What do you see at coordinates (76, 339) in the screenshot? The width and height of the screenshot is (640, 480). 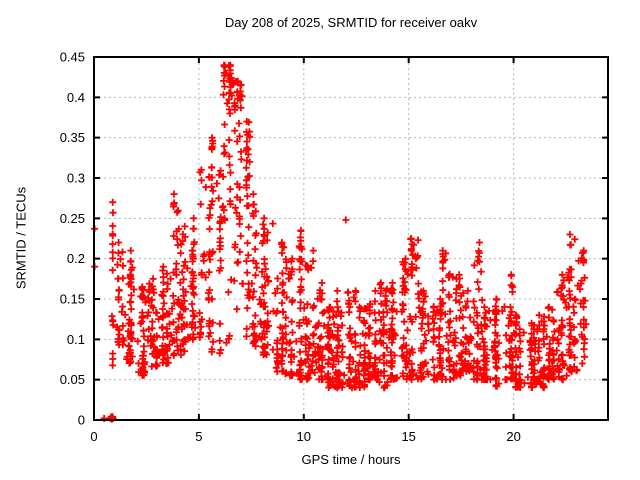 I see `y-tick-label: 0.1` at bounding box center [76, 339].